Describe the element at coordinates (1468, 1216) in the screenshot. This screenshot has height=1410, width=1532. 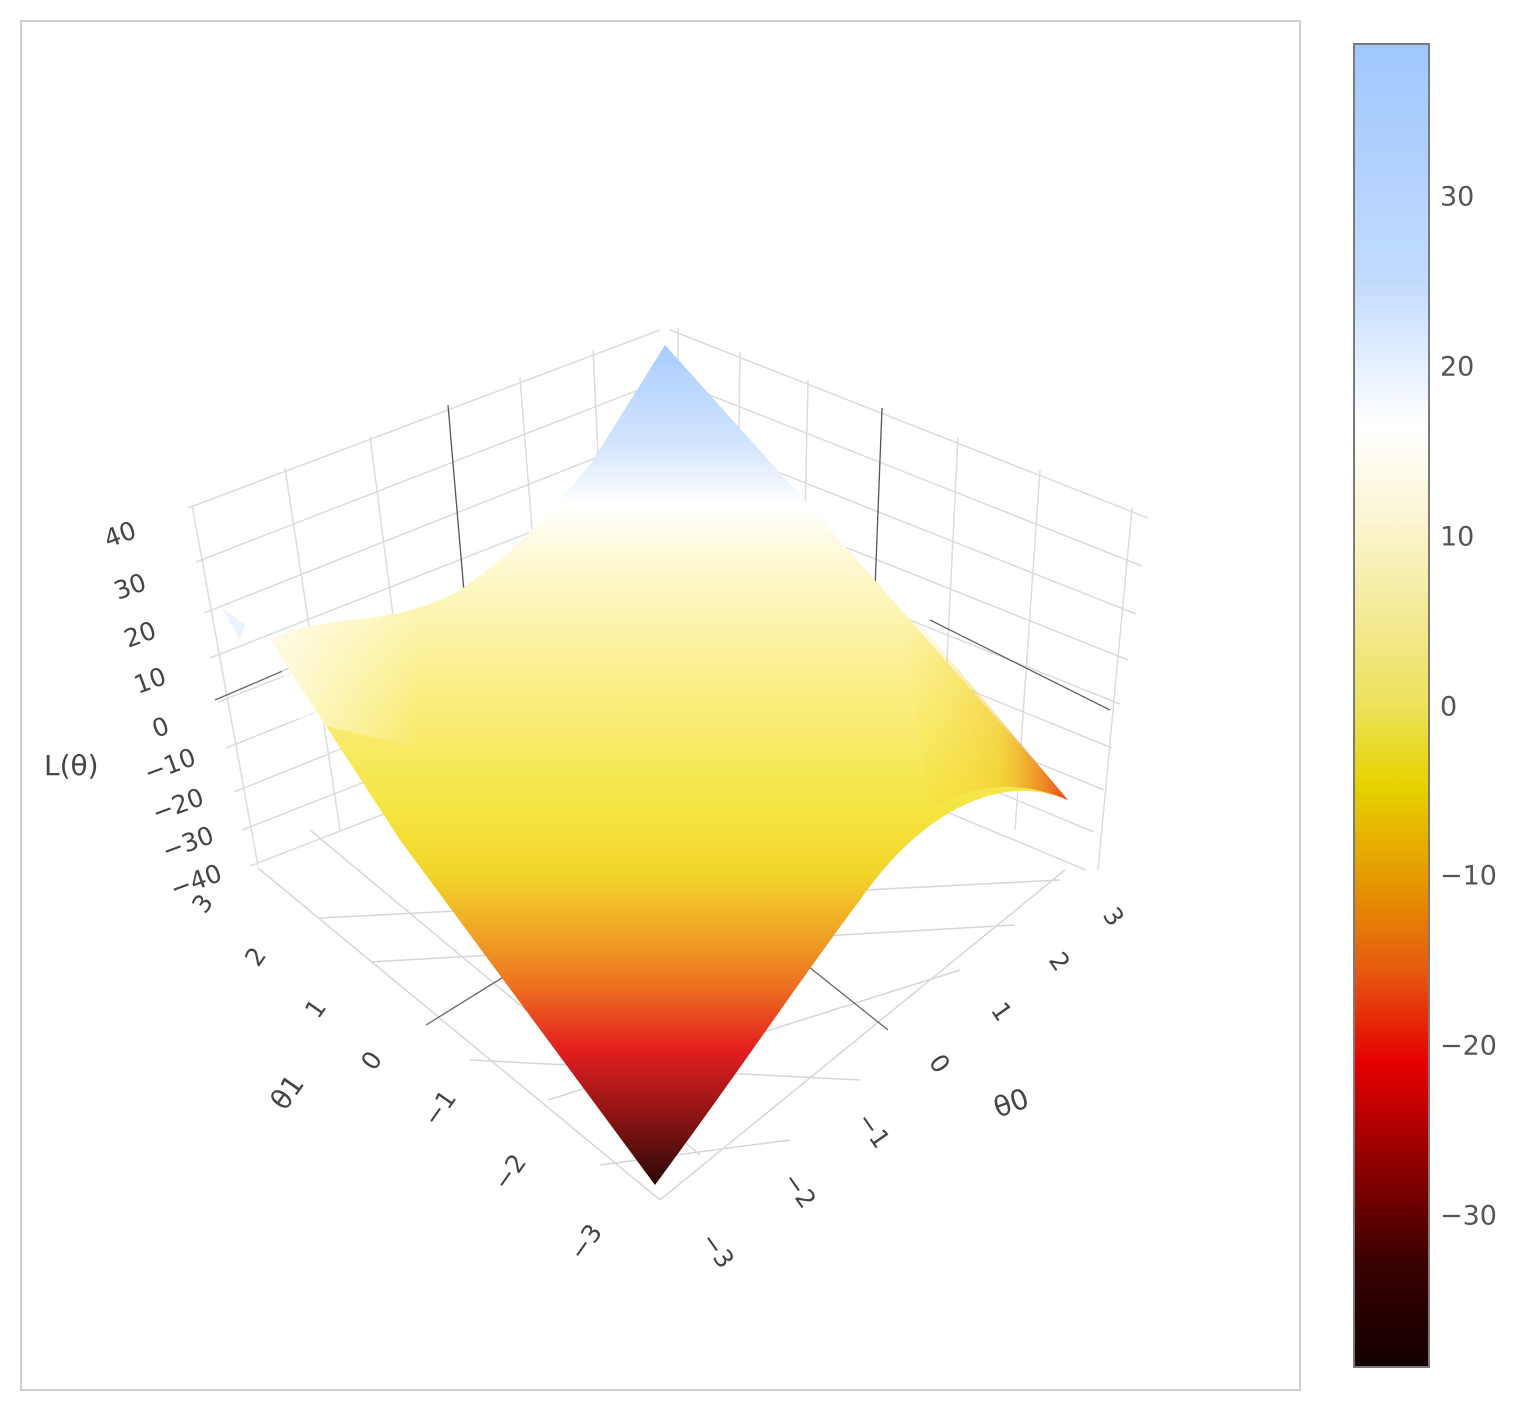
I see `colorbar-tick: −30` at that location.